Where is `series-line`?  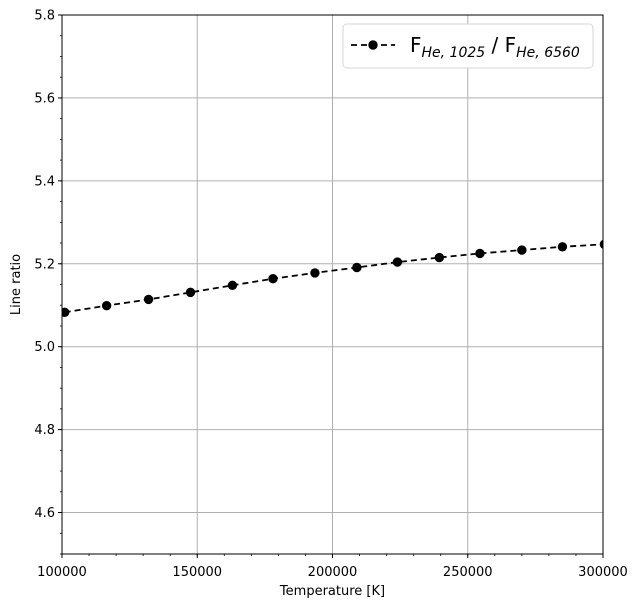
series-line is located at coordinates (333, 278).